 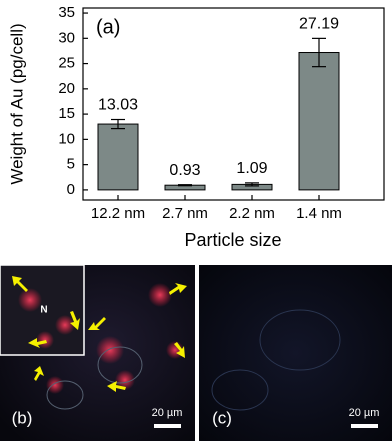 What do you see at coordinates (66, 63) in the screenshot?
I see `y-tick-label: 25` at bounding box center [66, 63].